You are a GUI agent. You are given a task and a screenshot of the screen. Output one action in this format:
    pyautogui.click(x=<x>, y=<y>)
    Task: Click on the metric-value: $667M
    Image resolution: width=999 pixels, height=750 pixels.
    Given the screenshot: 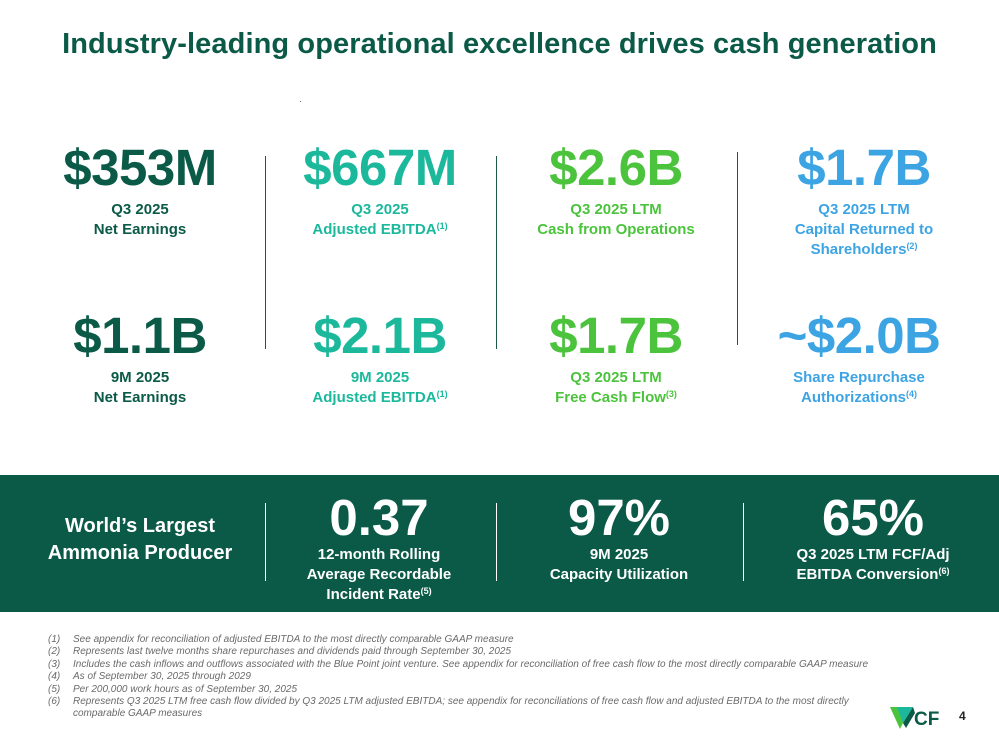 What is the action you would take?
    pyautogui.click(x=380, y=167)
    